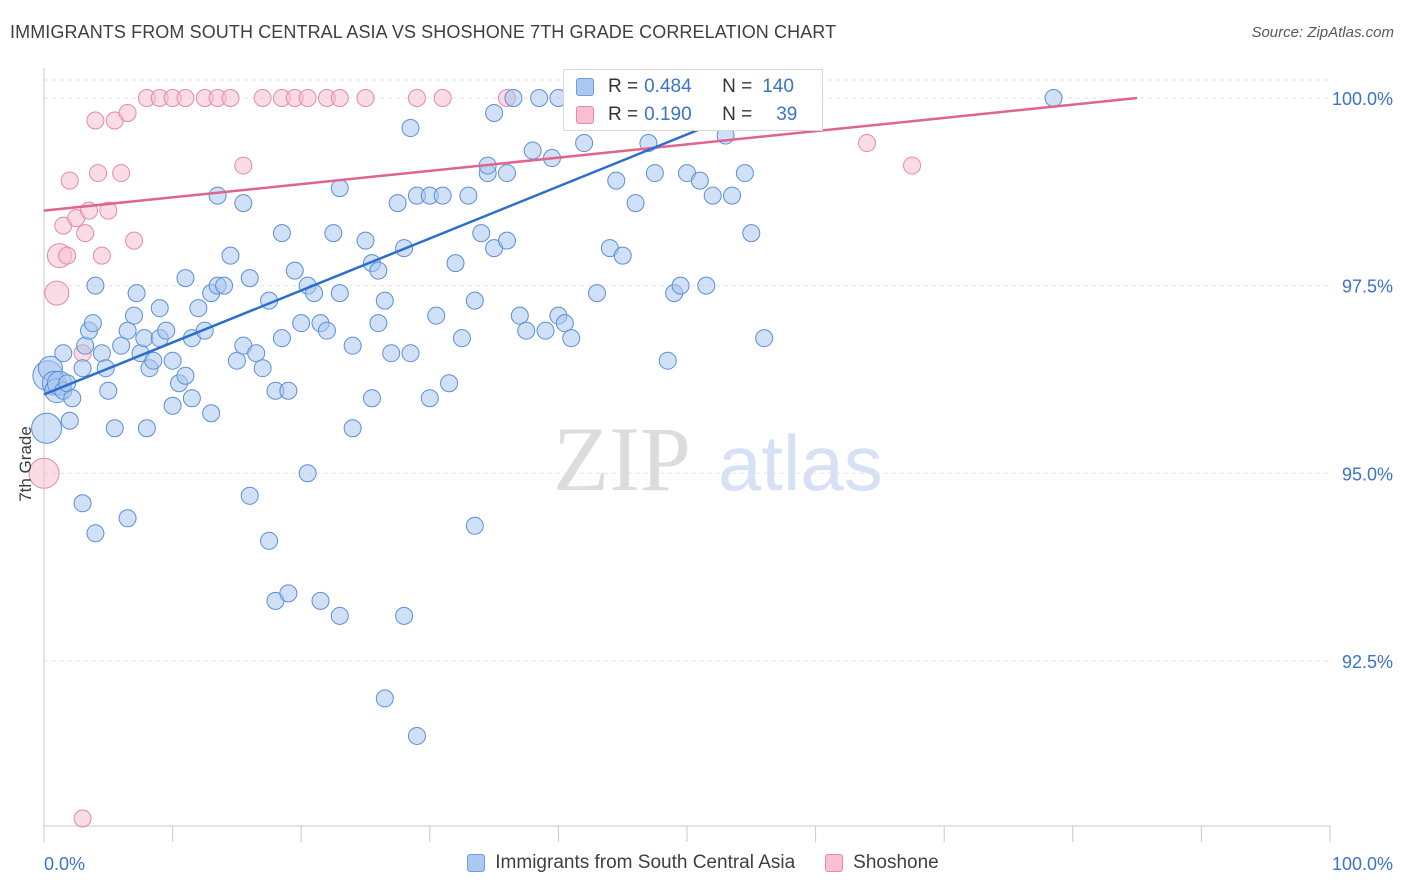  Describe the element at coordinates (476, 863) in the screenshot. I see `legend-swatch-blue` at that location.